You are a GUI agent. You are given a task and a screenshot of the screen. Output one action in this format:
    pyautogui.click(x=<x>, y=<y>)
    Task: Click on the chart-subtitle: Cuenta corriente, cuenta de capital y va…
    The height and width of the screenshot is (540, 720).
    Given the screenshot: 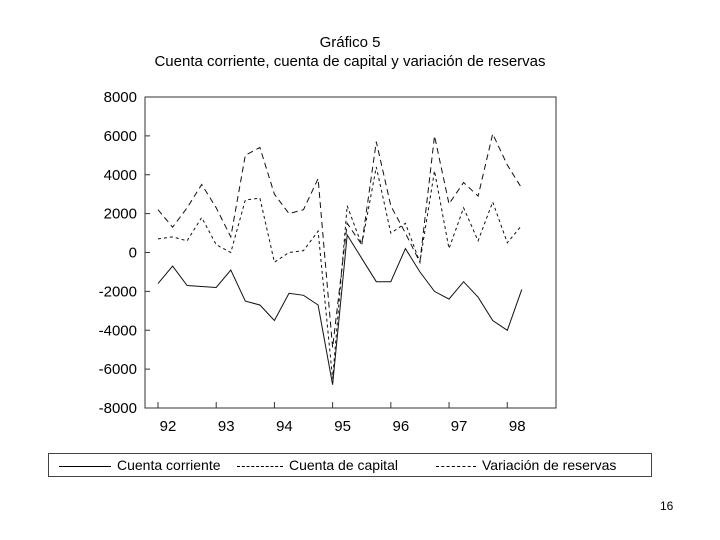 What is the action you would take?
    pyautogui.click(x=350, y=61)
    